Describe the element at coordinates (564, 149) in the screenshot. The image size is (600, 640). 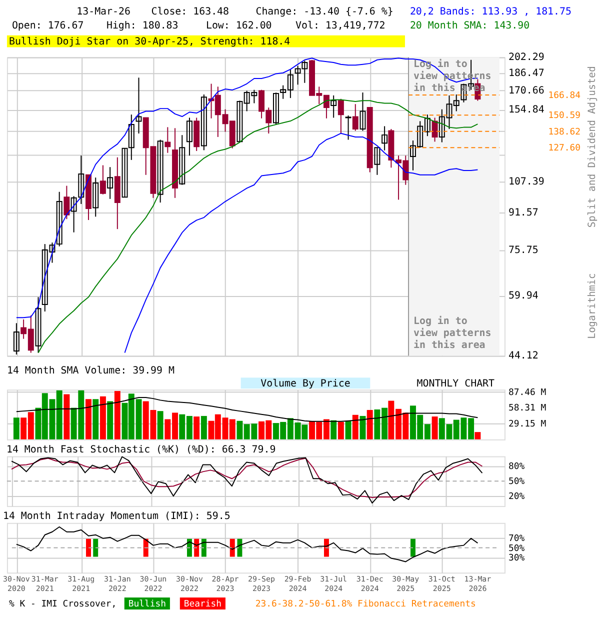
I see `ref-line-label: 127.60` at that location.